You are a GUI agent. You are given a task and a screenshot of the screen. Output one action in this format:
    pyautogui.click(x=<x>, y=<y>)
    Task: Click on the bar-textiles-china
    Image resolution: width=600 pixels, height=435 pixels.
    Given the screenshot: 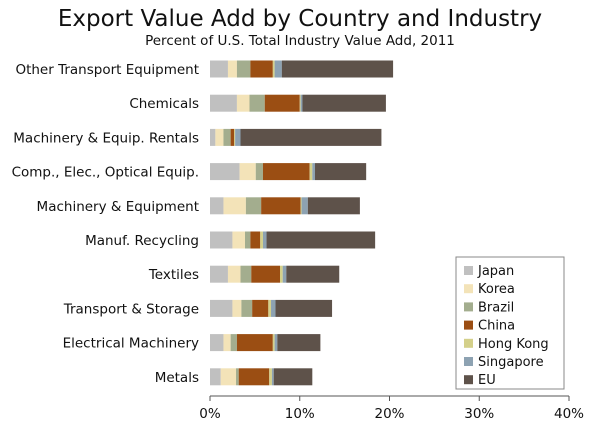 What is the action you would take?
    pyautogui.click(x=265, y=274)
    